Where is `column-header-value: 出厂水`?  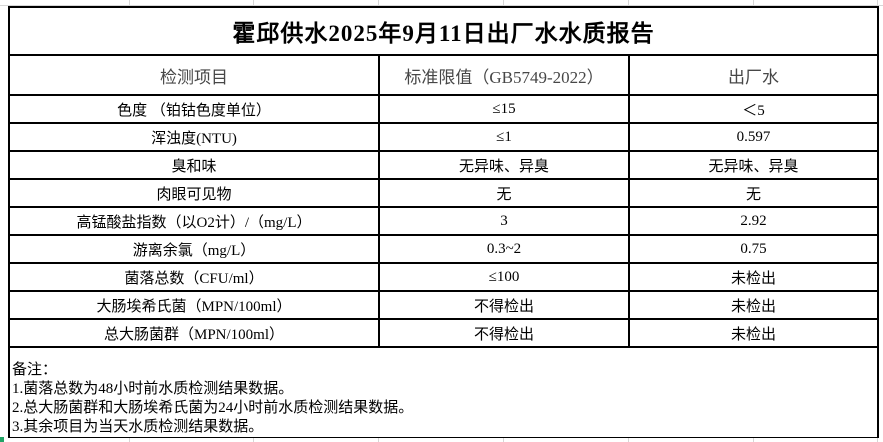
column-header-value: 出厂水 is located at coordinates (753, 75).